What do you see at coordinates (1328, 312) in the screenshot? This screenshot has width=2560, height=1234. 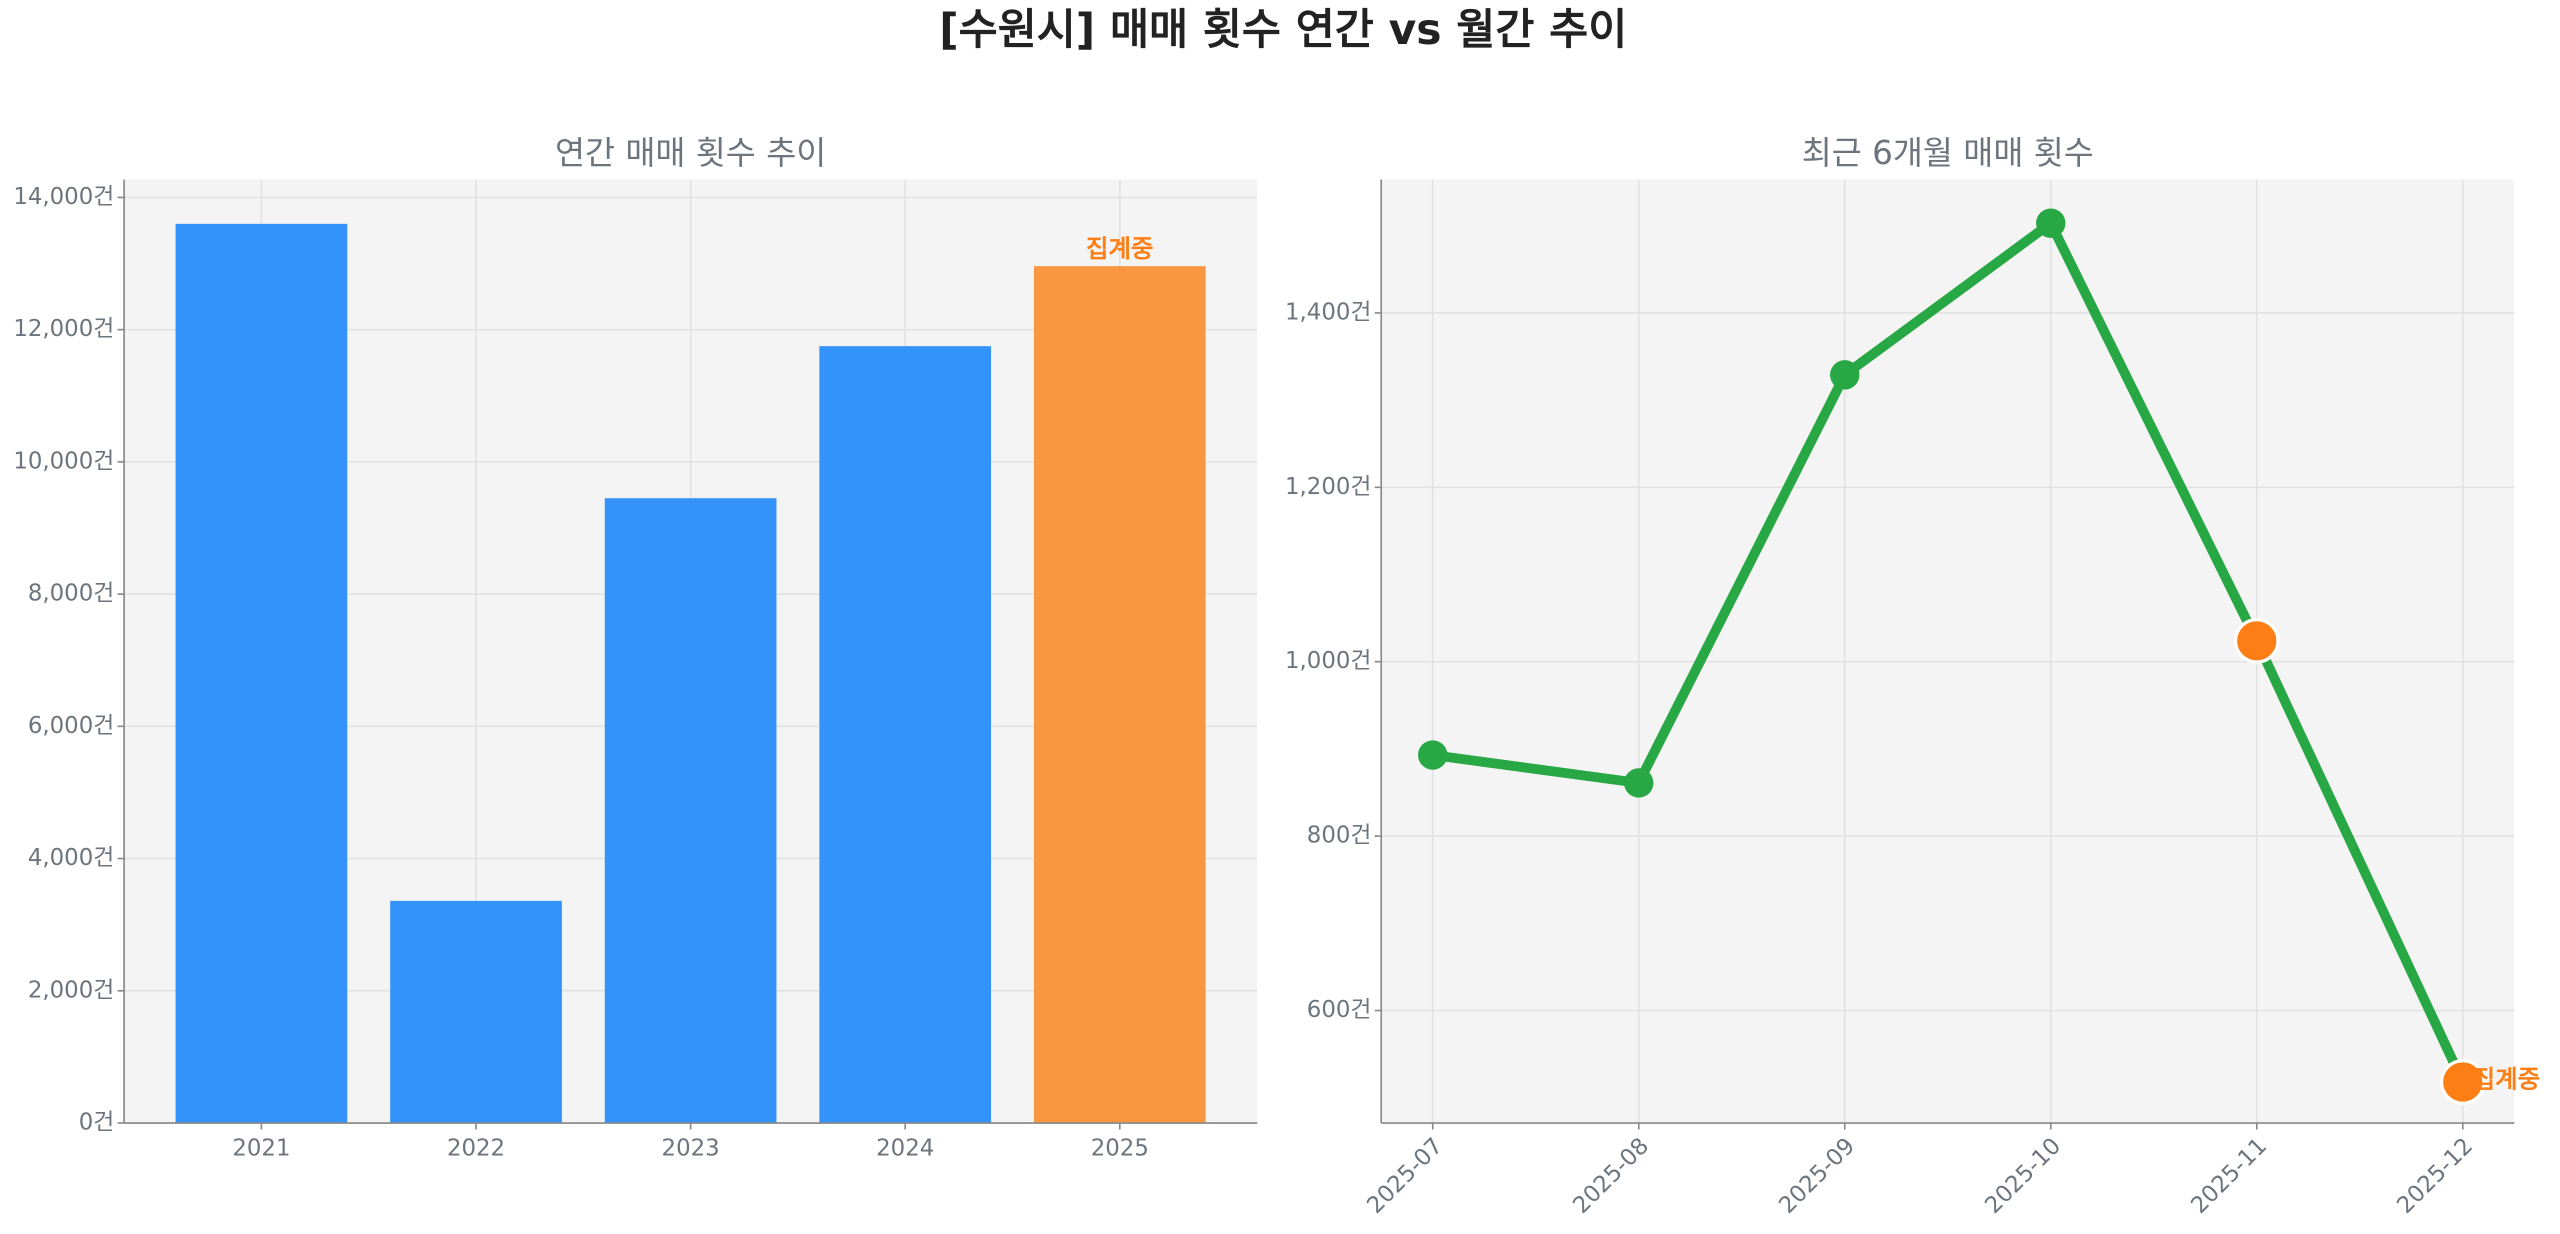 I see `y-tick-label: 1,400건` at bounding box center [1328, 312].